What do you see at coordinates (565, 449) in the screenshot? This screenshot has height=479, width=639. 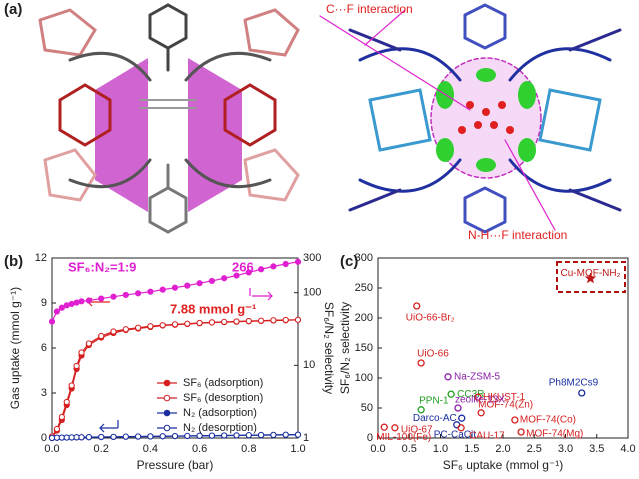 I see `x-tick-label: 3.0` at bounding box center [565, 449].